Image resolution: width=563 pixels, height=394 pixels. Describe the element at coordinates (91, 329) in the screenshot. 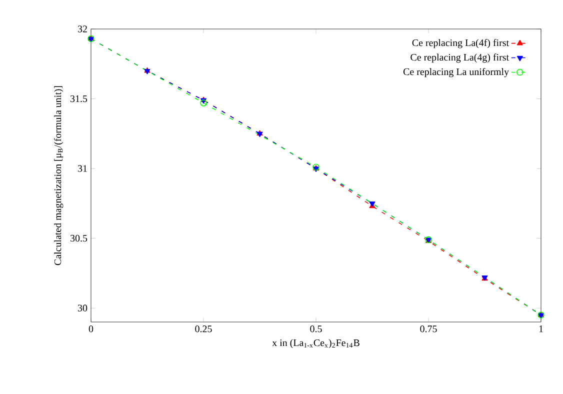

I see `x-tick-label: 0` at that location.